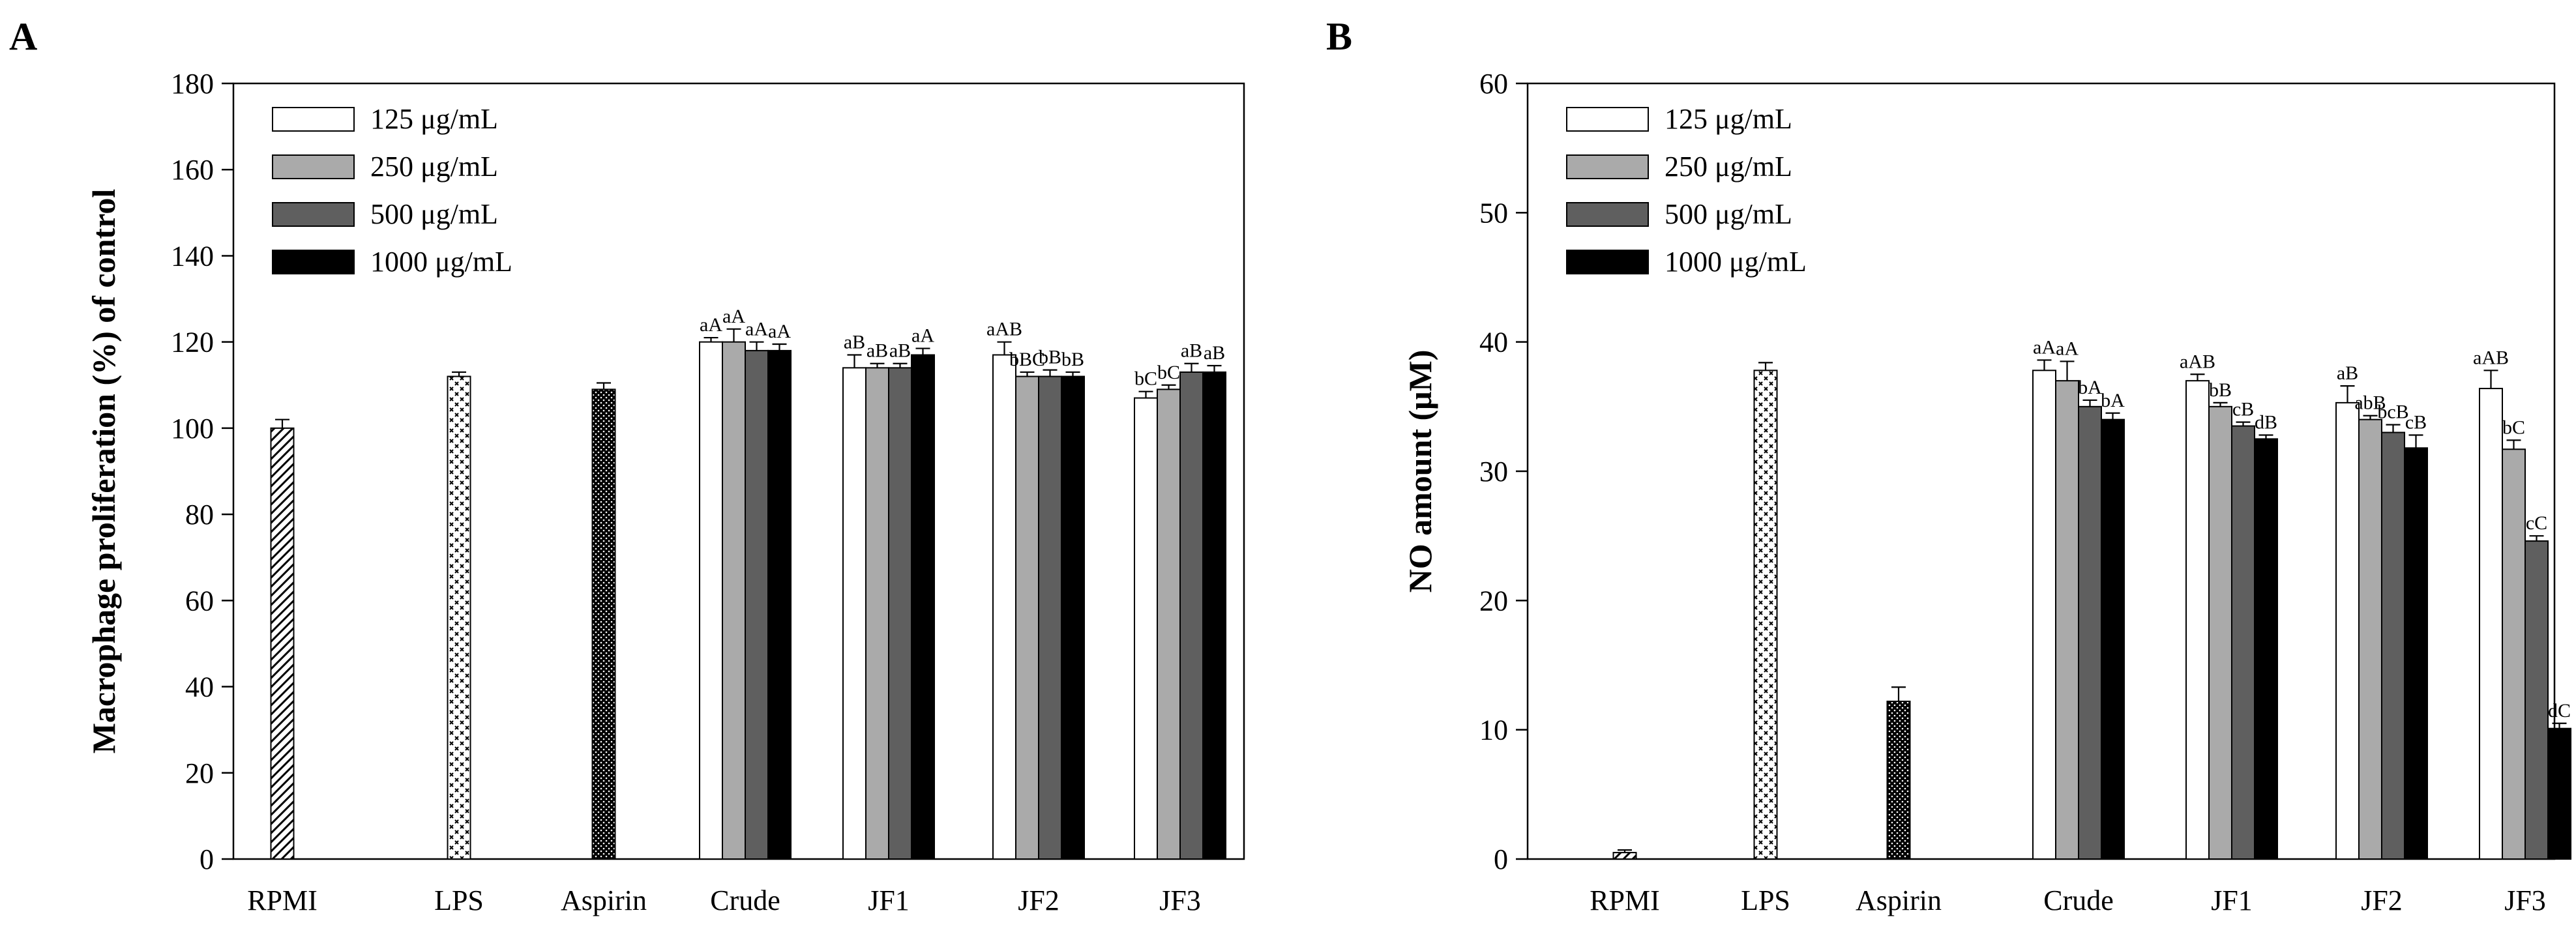 The height and width of the screenshot is (934, 2576). I want to click on data-label: abB, so click(2370, 403).